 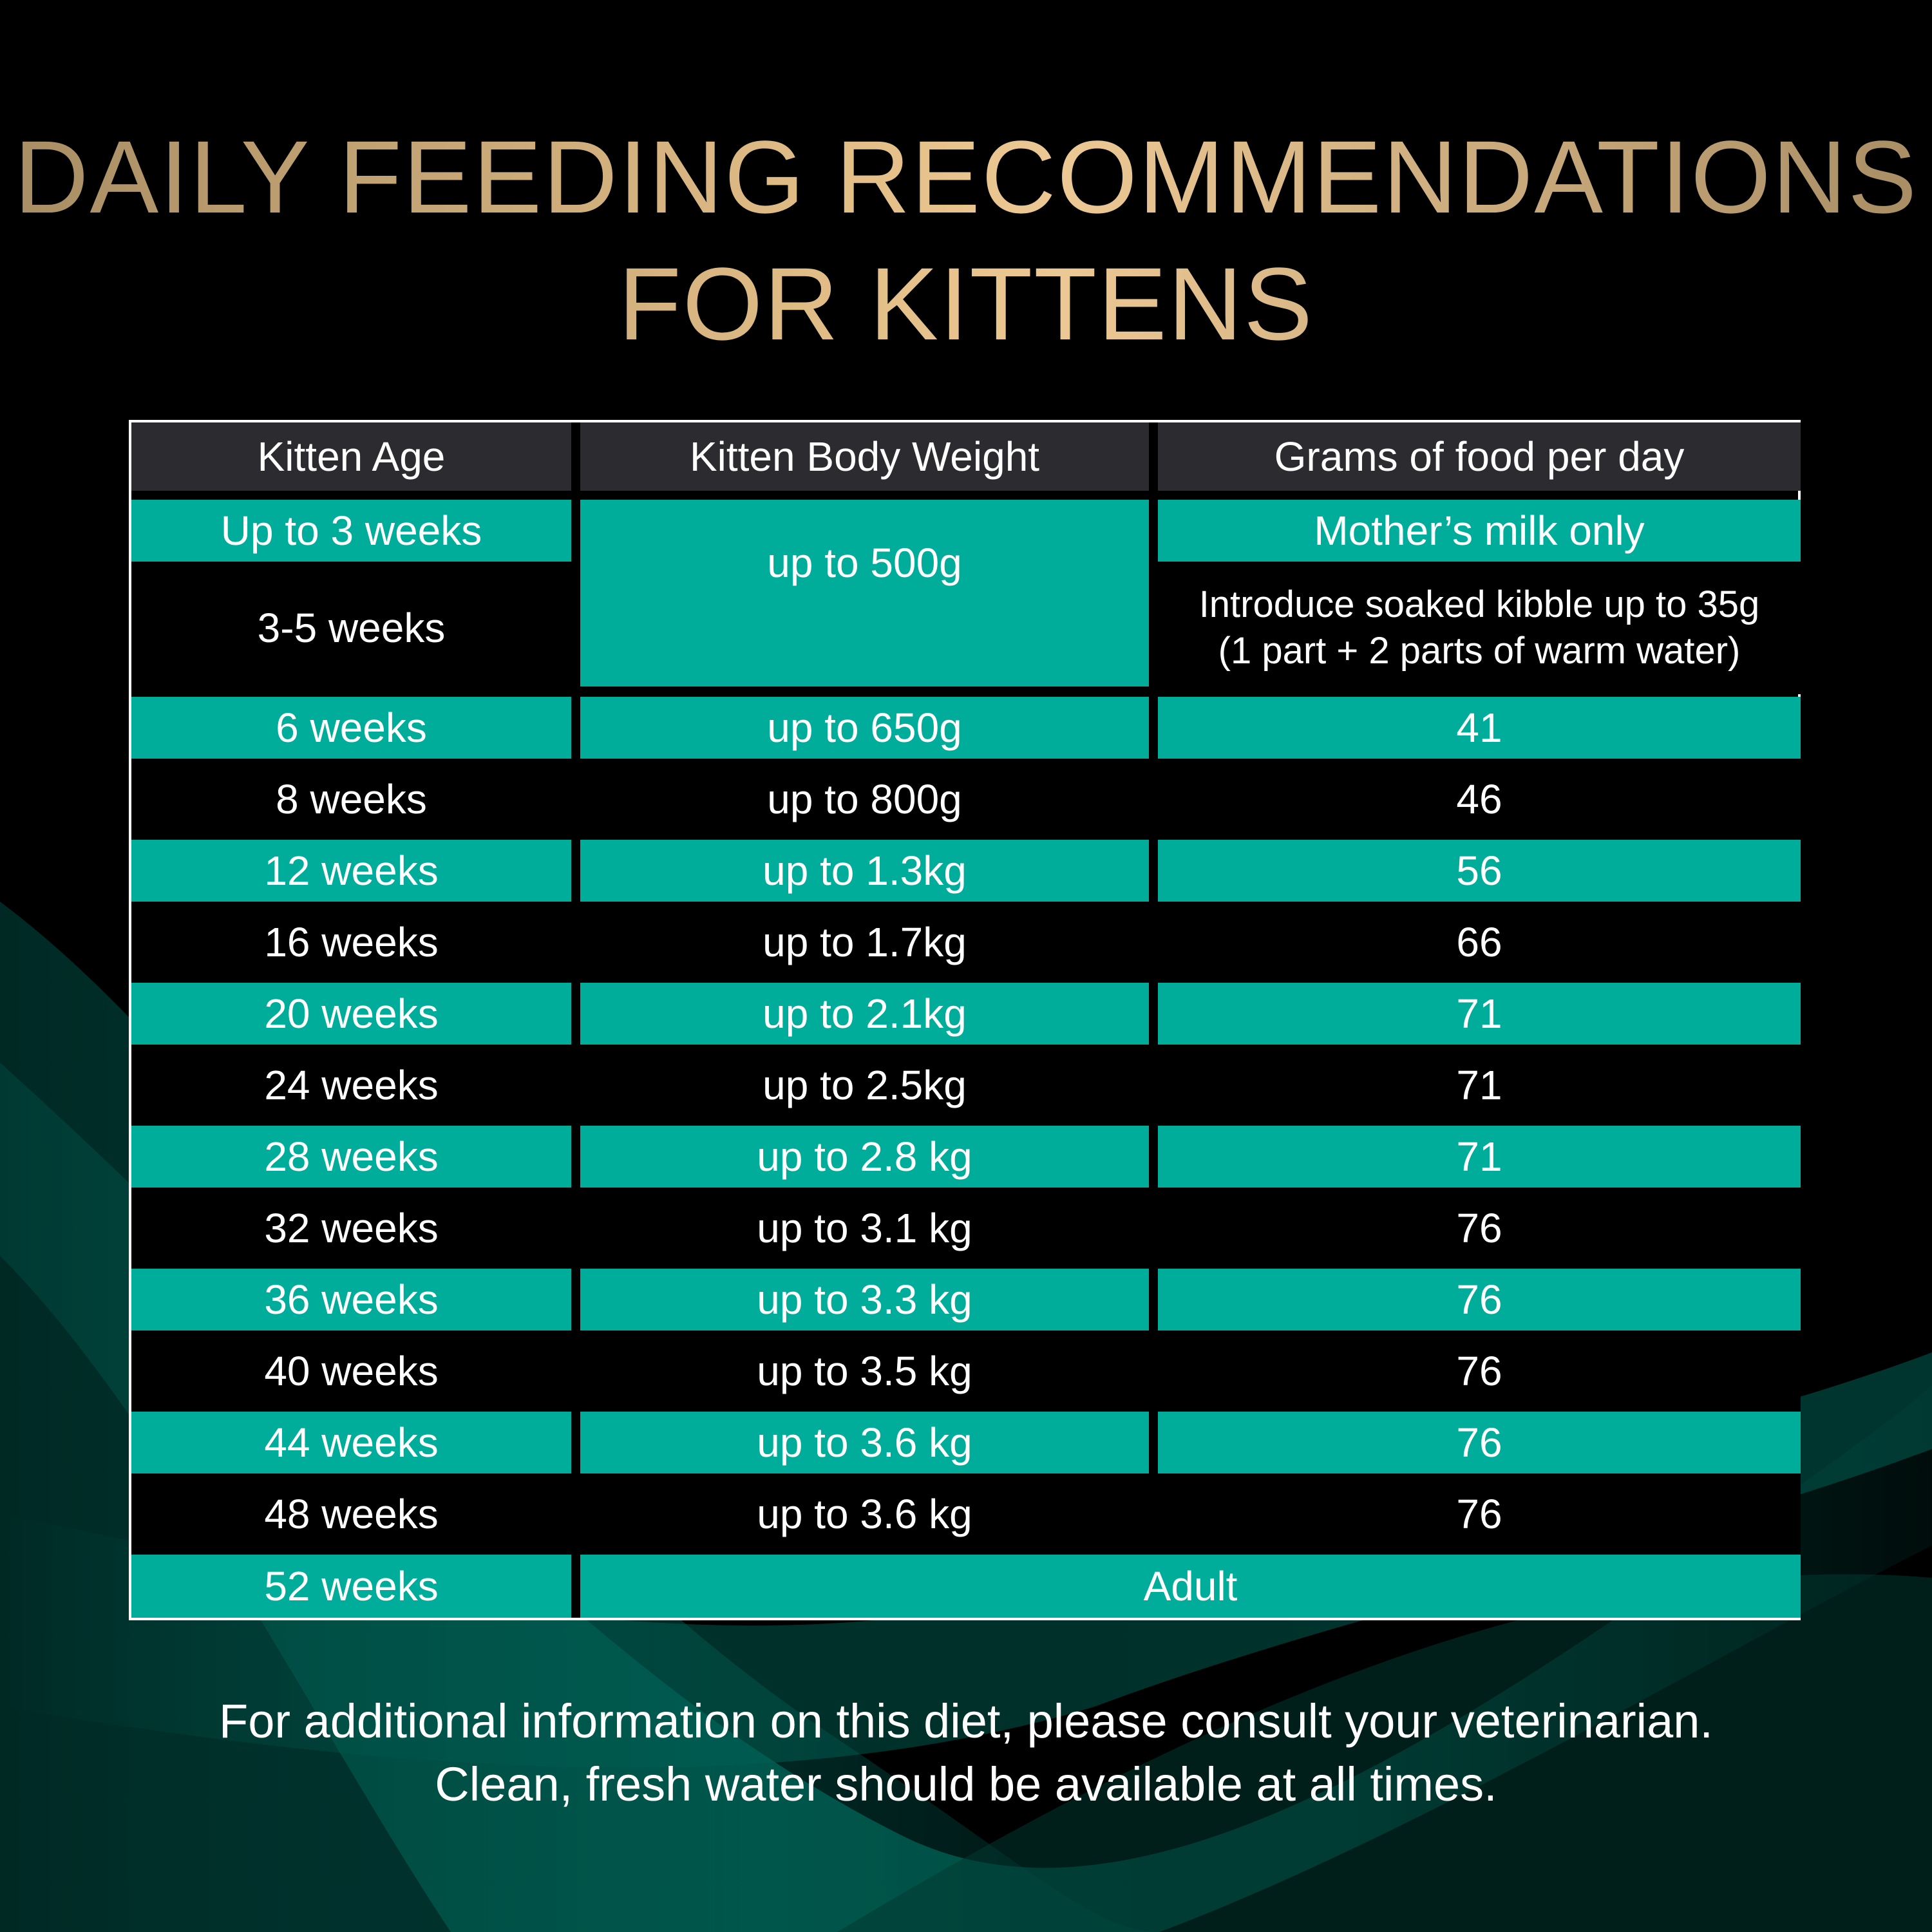 I want to click on cell-age-40-weeks: 40 weeks, so click(x=351, y=1372).